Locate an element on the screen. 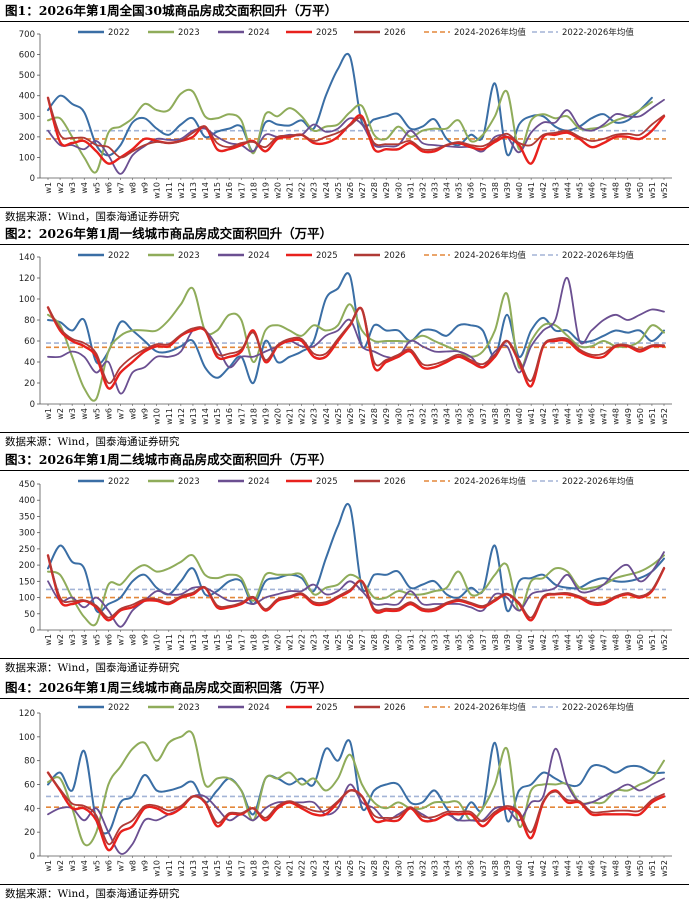 This screenshot has height=905, width=689. x-tick-label: w51 is located at coordinates (652, 190).